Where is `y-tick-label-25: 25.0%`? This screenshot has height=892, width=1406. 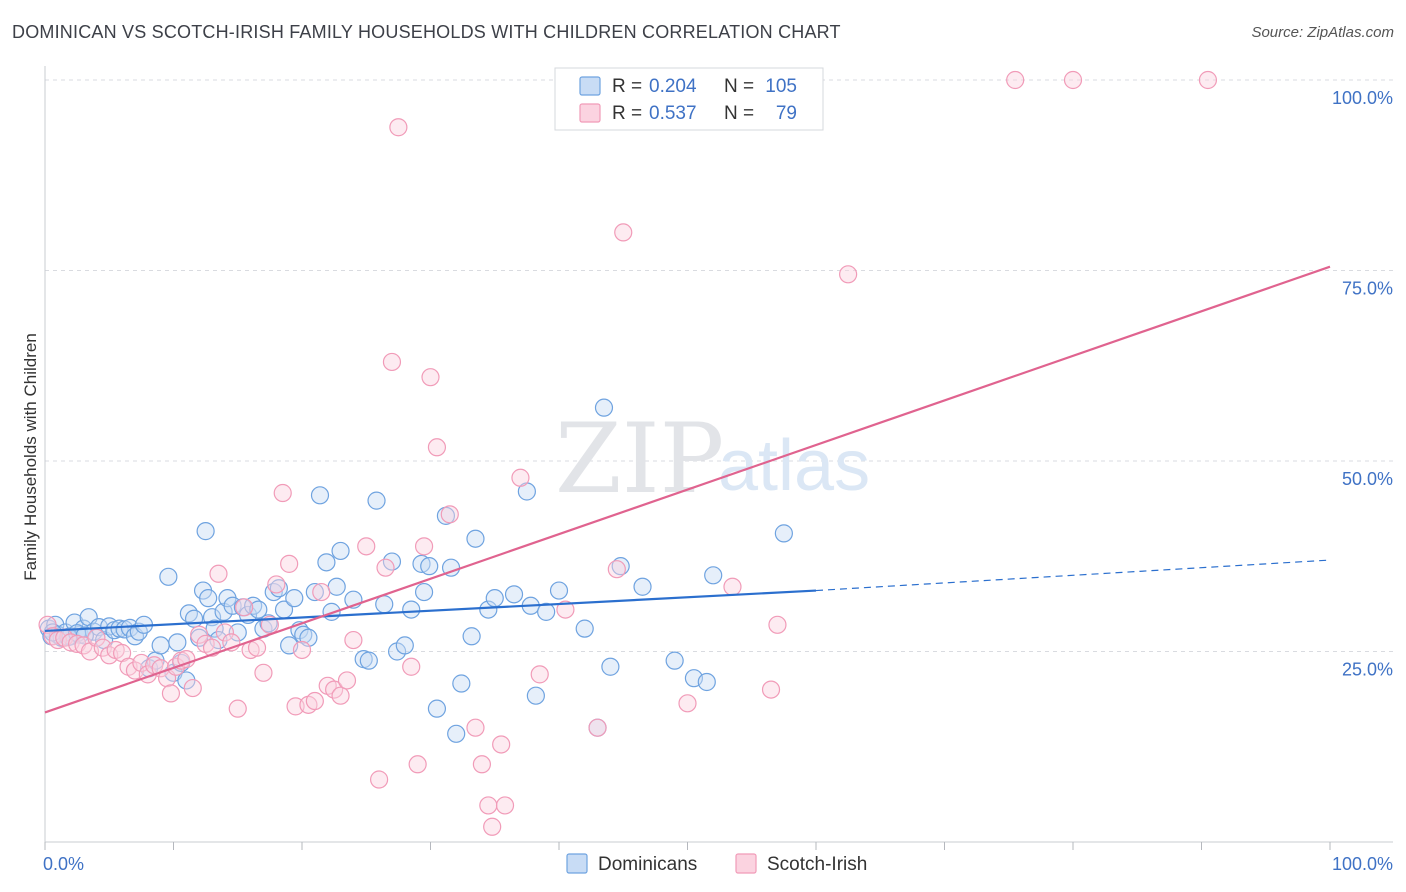 y-tick-label-25: 25.0% is located at coordinates (1367, 670).